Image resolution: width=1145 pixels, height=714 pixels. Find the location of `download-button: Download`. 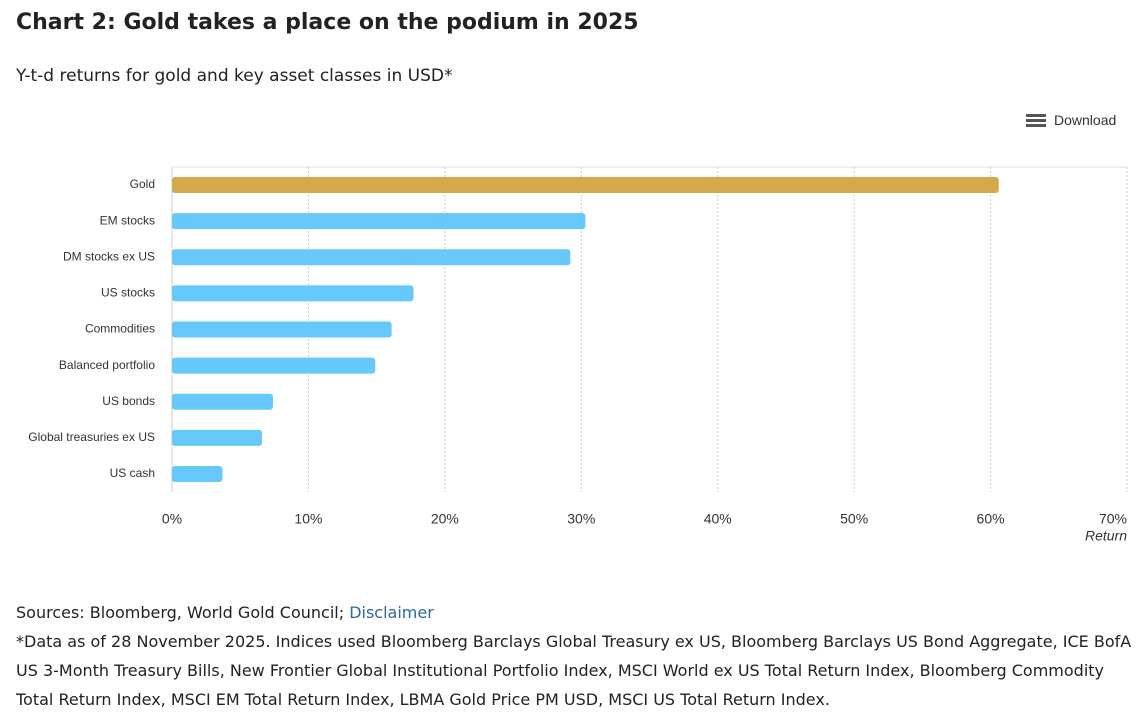

download-button: Download is located at coordinates (1071, 120).